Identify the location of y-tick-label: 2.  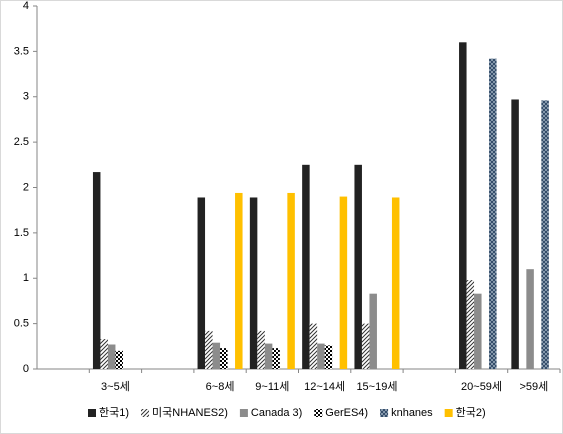
(26, 187).